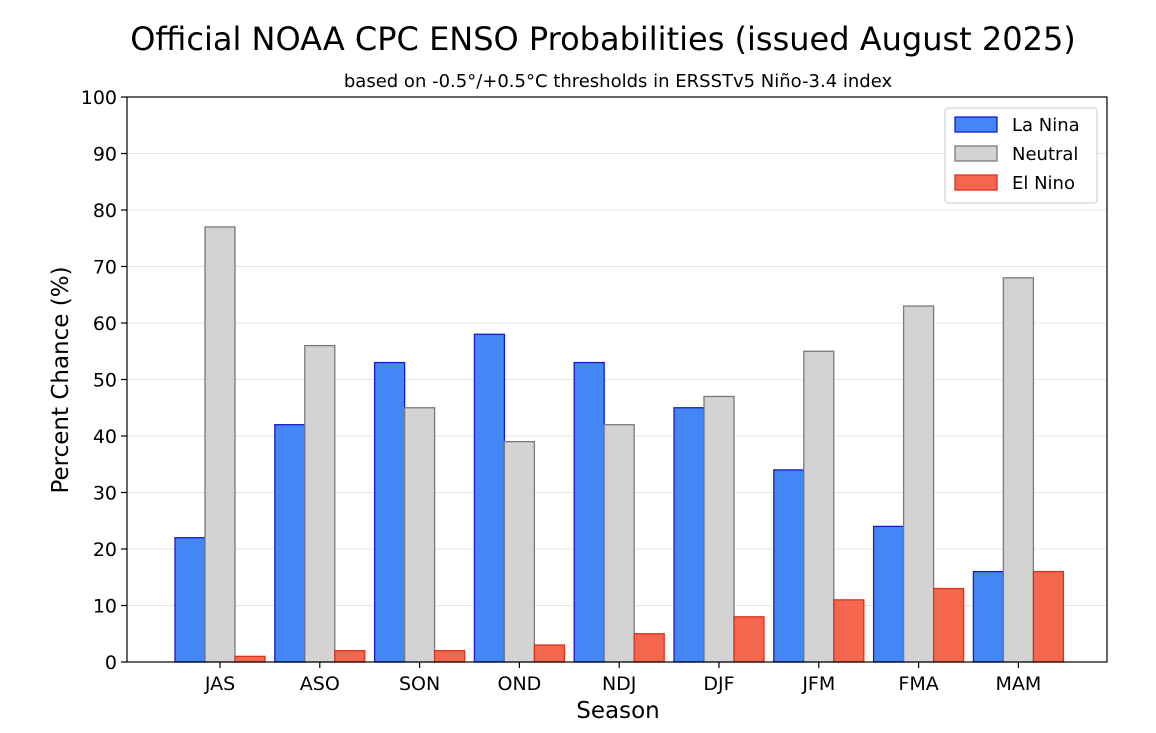  Describe the element at coordinates (789, 566) in the screenshot. I see `bar-la-nina-jfm` at that location.